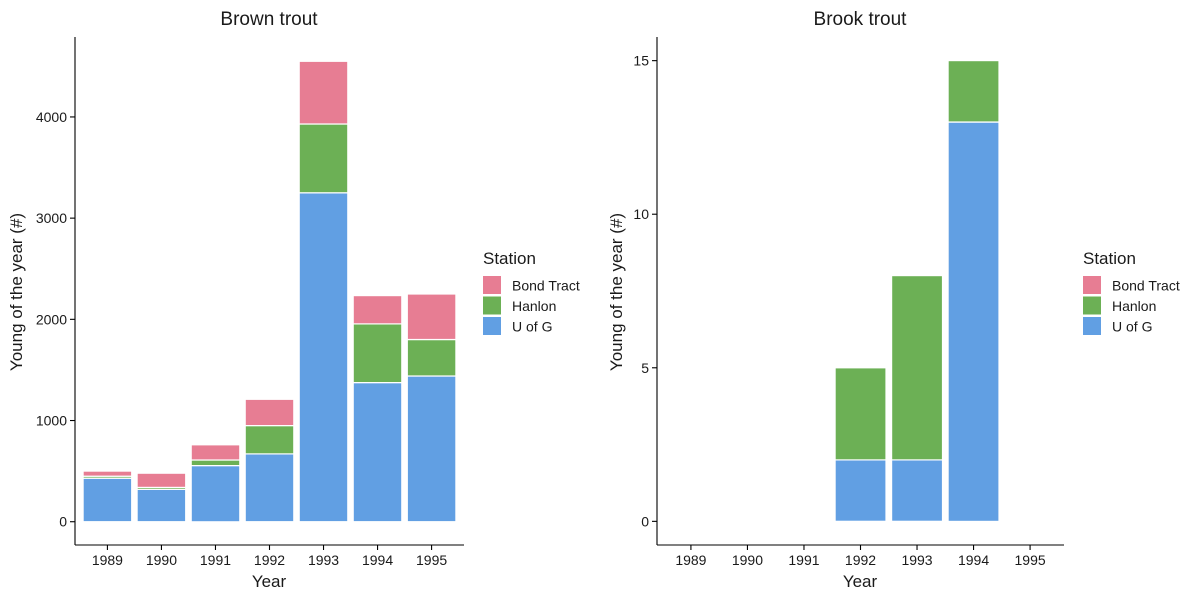 This screenshot has height=600, width=1200. Describe the element at coordinates (107, 473) in the screenshot. I see `bar-1989-bond-tract` at that location.